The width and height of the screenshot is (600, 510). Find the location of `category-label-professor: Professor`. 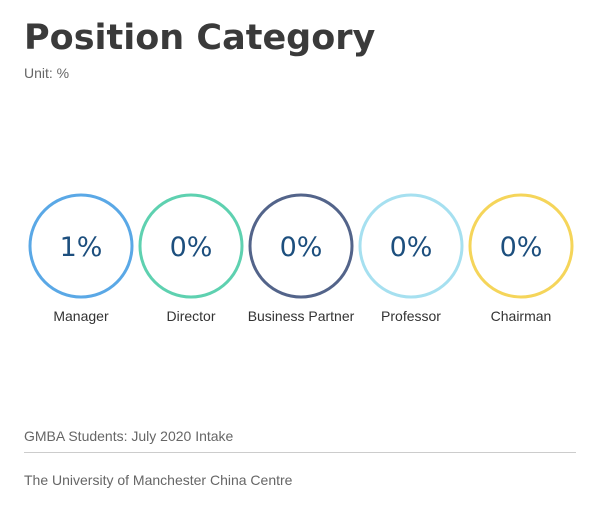

category-label-professor: Professor is located at coordinates (411, 316).